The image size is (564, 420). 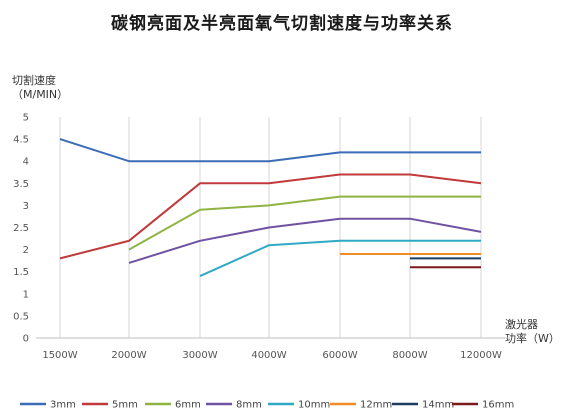 I want to click on legend-item: 3mm, so click(x=48, y=405).